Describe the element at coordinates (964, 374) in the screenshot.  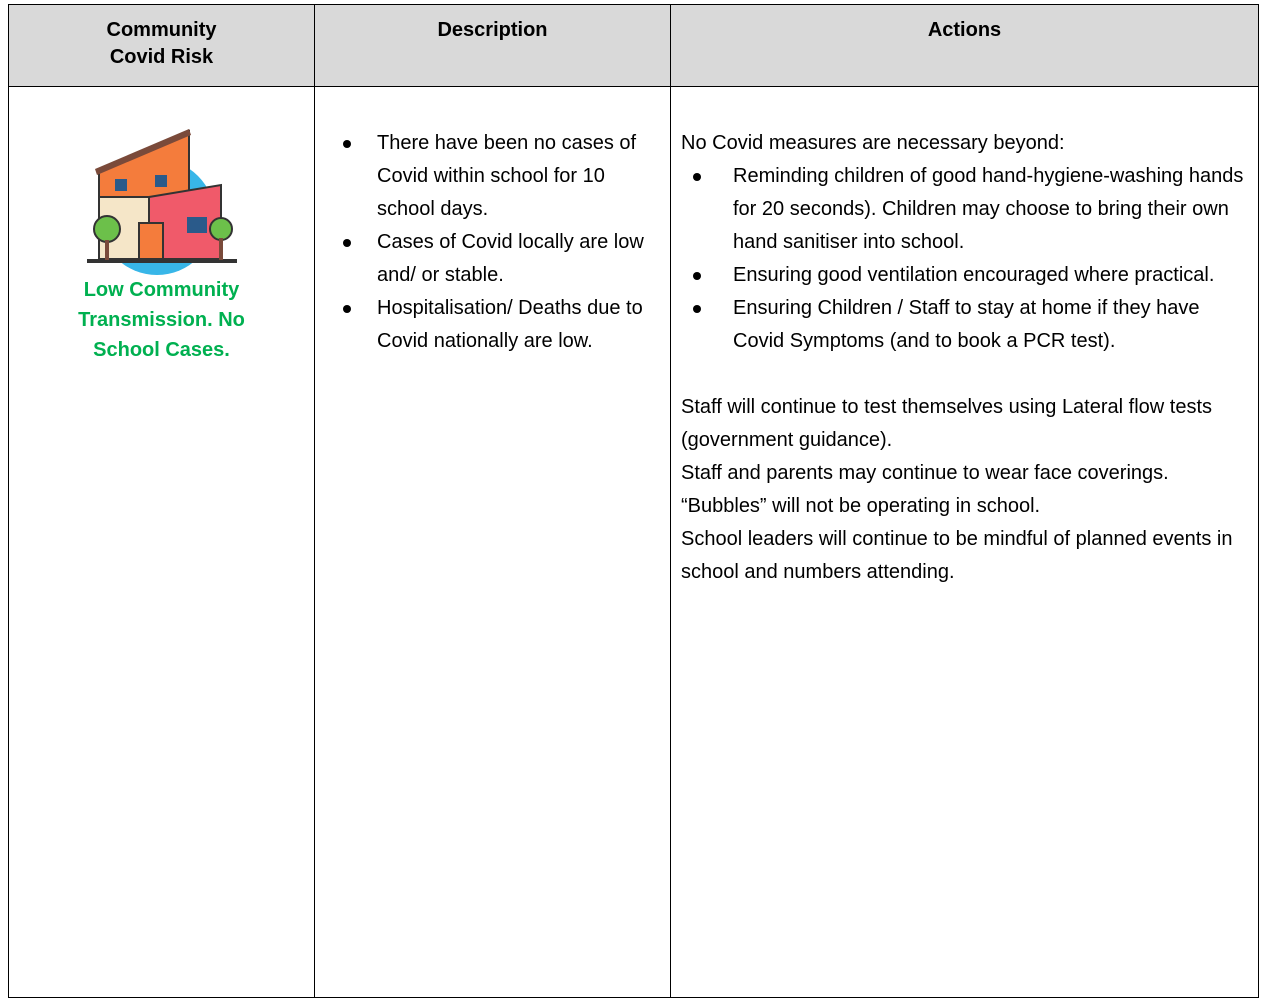
I see `spacer` at that location.